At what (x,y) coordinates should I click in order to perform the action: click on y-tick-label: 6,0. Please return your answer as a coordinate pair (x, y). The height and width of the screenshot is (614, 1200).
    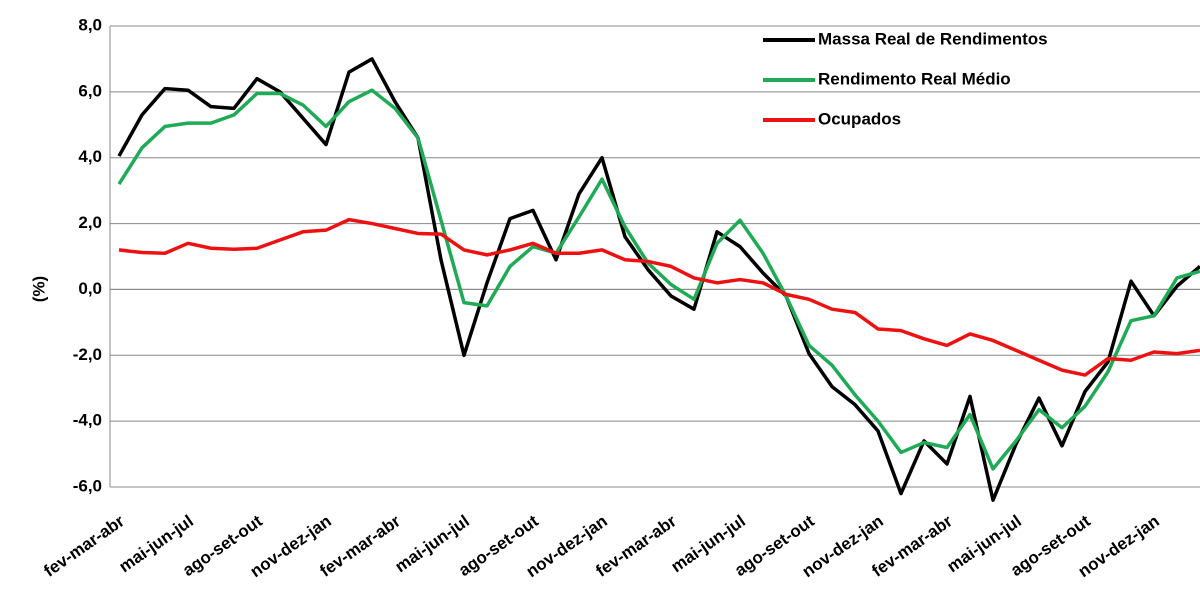
    Looking at the image, I should click on (90, 90).